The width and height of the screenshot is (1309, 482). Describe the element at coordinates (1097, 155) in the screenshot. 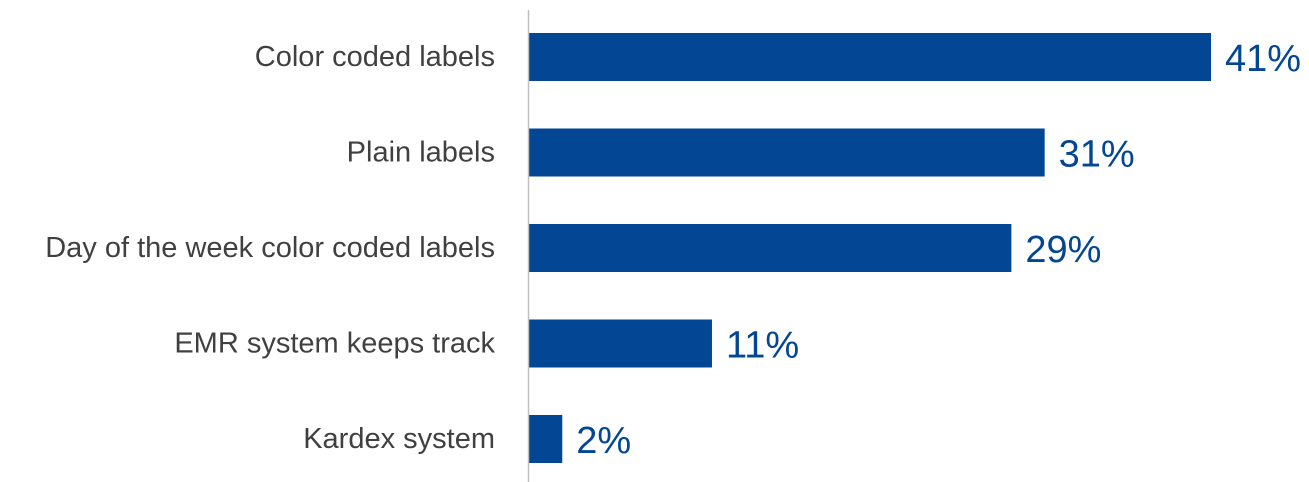

I see `value-label-1: 31%` at that location.